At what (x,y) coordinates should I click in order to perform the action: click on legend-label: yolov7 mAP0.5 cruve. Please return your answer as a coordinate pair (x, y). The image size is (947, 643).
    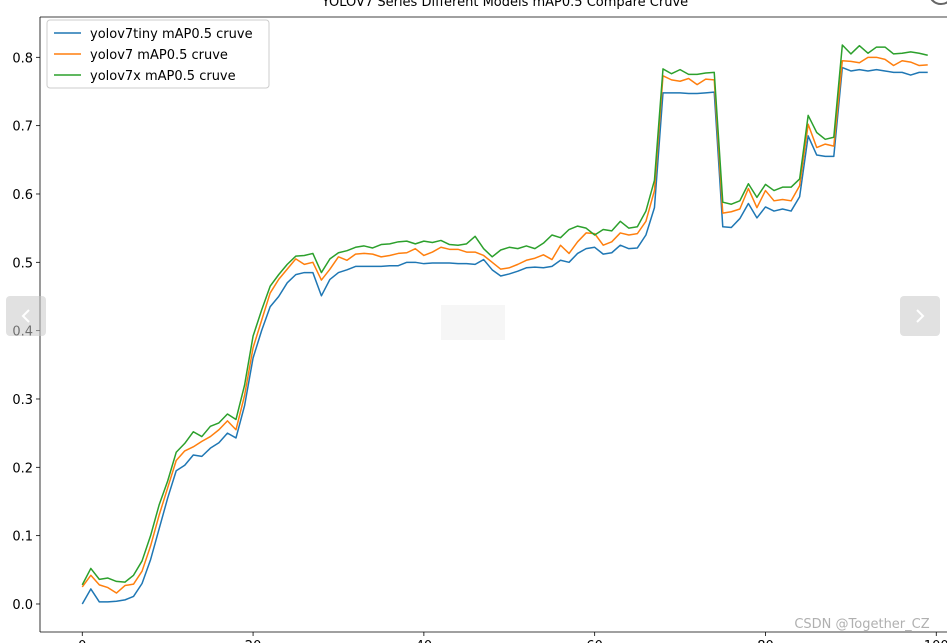
    Looking at the image, I should click on (159, 55).